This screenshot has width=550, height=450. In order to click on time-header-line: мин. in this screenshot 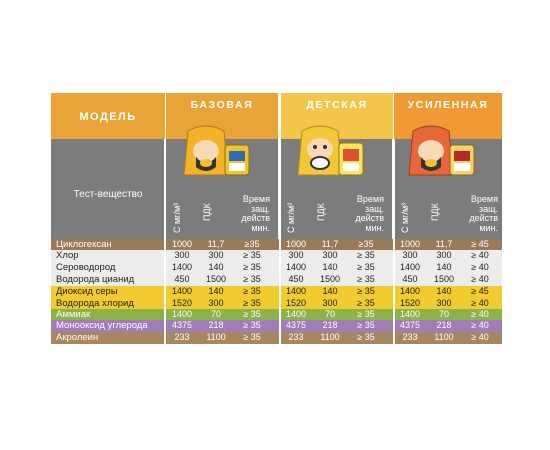, I will do `click(488, 227)`.